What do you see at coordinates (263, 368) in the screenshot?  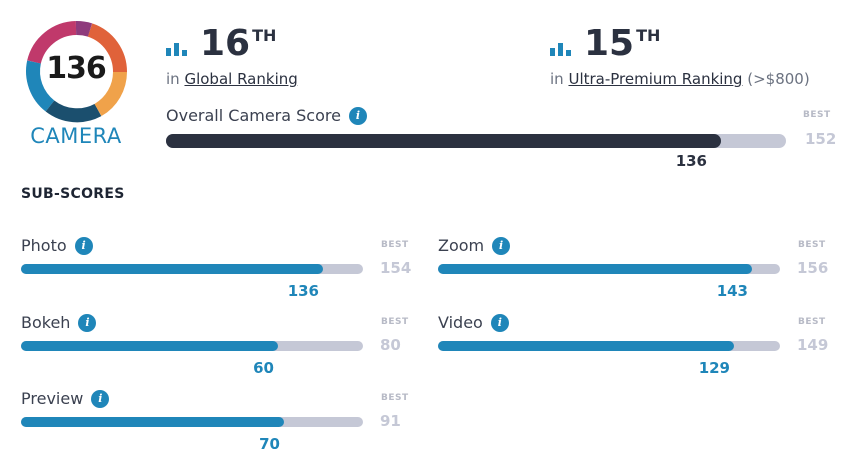 I see `subscore-value: 60` at bounding box center [263, 368].